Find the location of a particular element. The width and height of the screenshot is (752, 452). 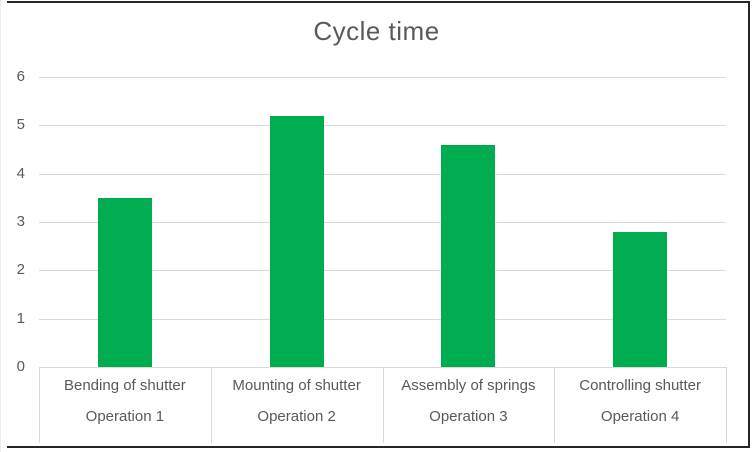

x-axis-category-cell: Mounting of shutter Operation 2 is located at coordinates (297, 405).